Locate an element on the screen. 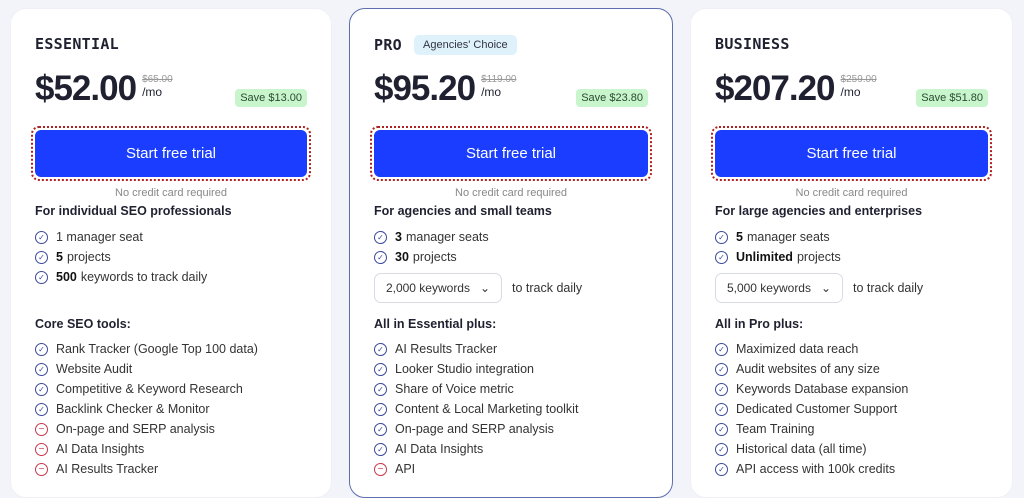 Image resolution: width=1024 pixels, height=498 pixels. feature-item: ✓ On-page and SERP analysis is located at coordinates (476, 429).